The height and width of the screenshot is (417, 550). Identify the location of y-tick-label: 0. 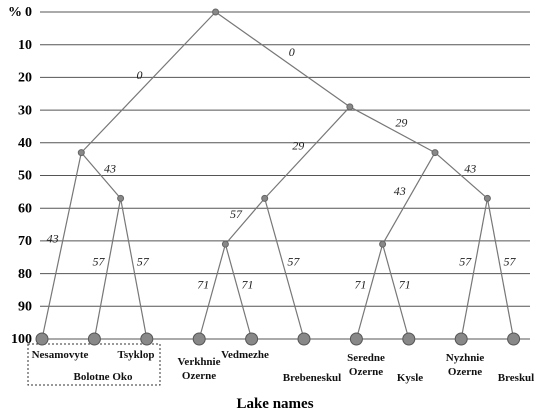
(28, 12).